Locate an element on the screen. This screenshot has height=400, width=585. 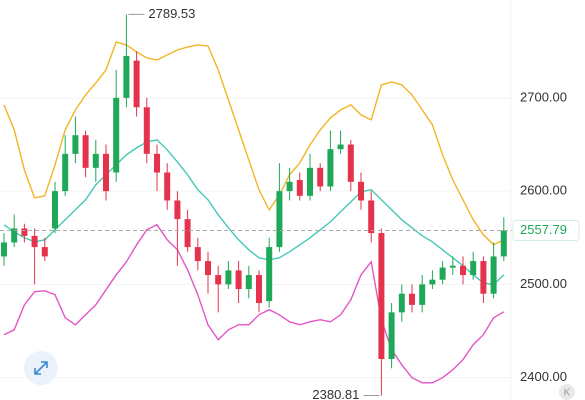
high-label: 2789.53 is located at coordinates (171, 13).